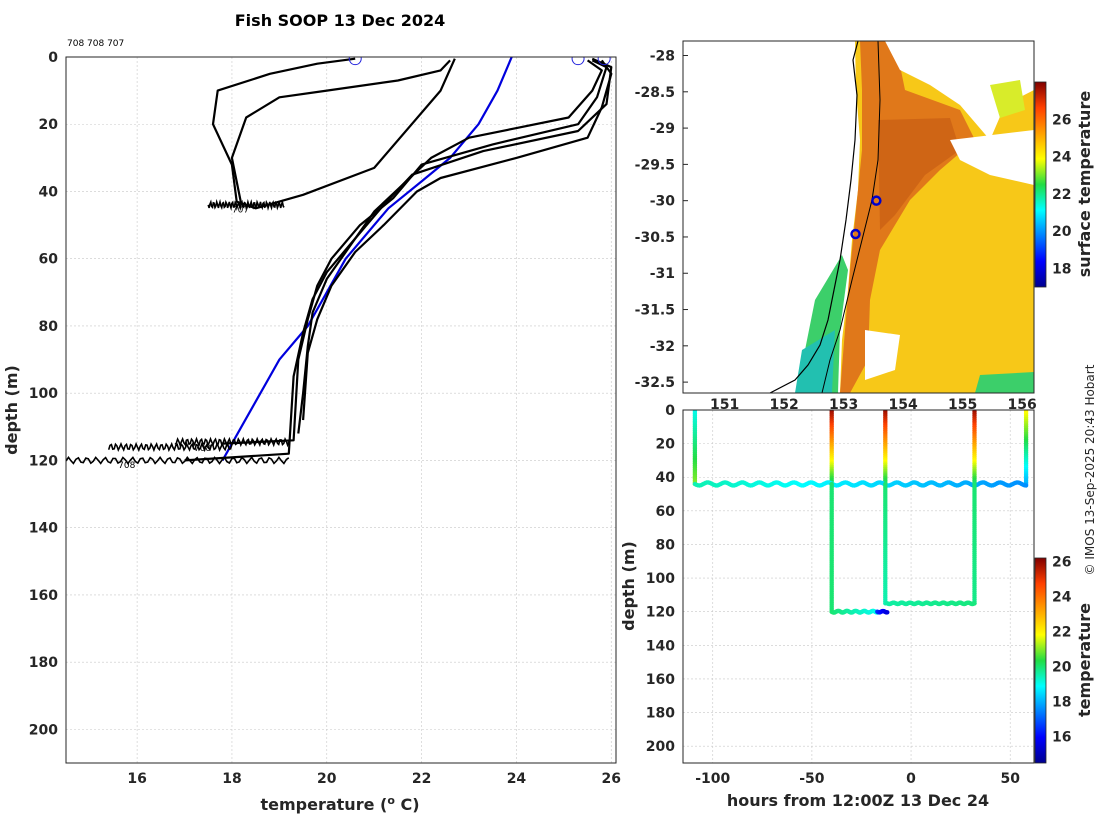 Image resolution: width=1100 pixels, height=820 pixels. What do you see at coordinates (53, 58) in the screenshot?
I see `left-y-tick-label: 0` at bounding box center [53, 58].